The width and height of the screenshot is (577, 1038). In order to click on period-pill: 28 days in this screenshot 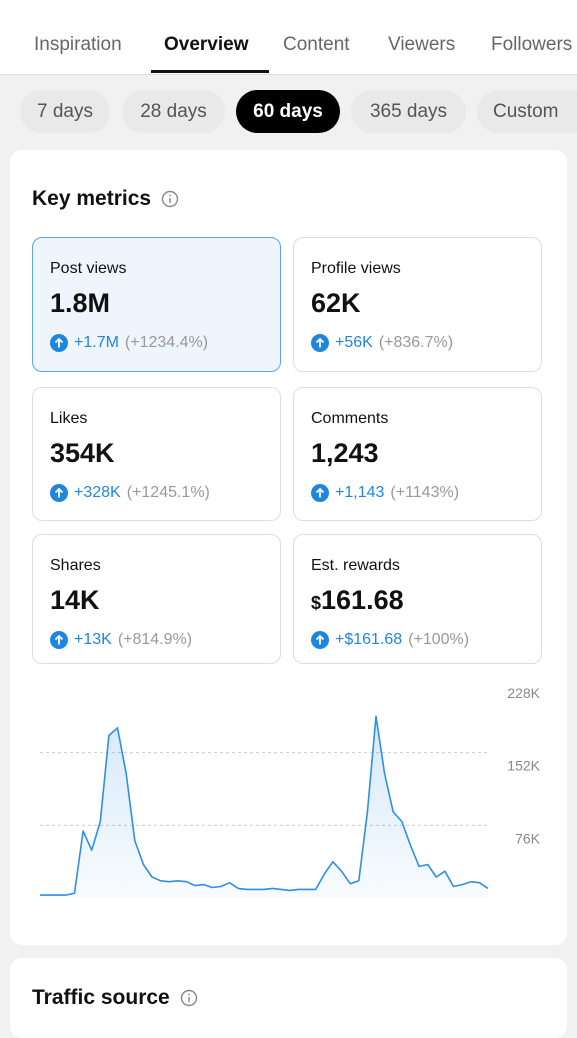, I will do `click(173, 111)`.